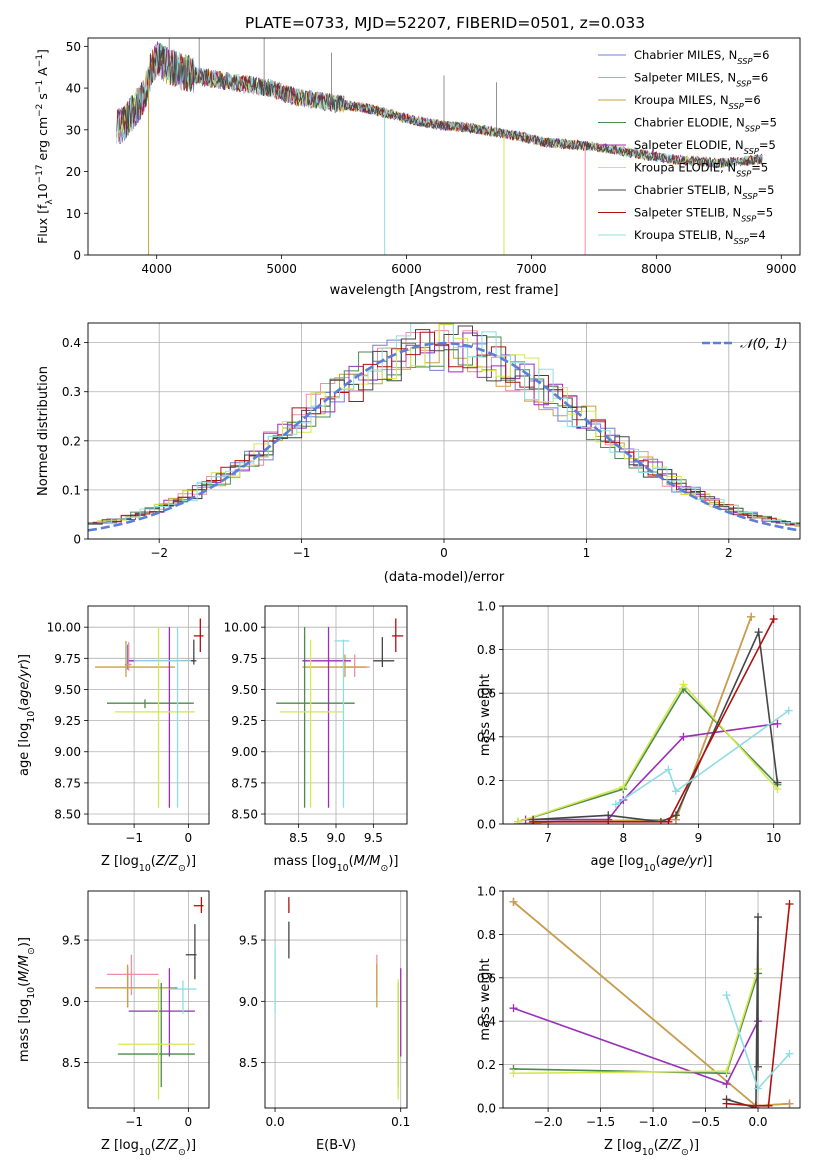  I want to click on y-tick-label: 0.3, so click(71, 392).